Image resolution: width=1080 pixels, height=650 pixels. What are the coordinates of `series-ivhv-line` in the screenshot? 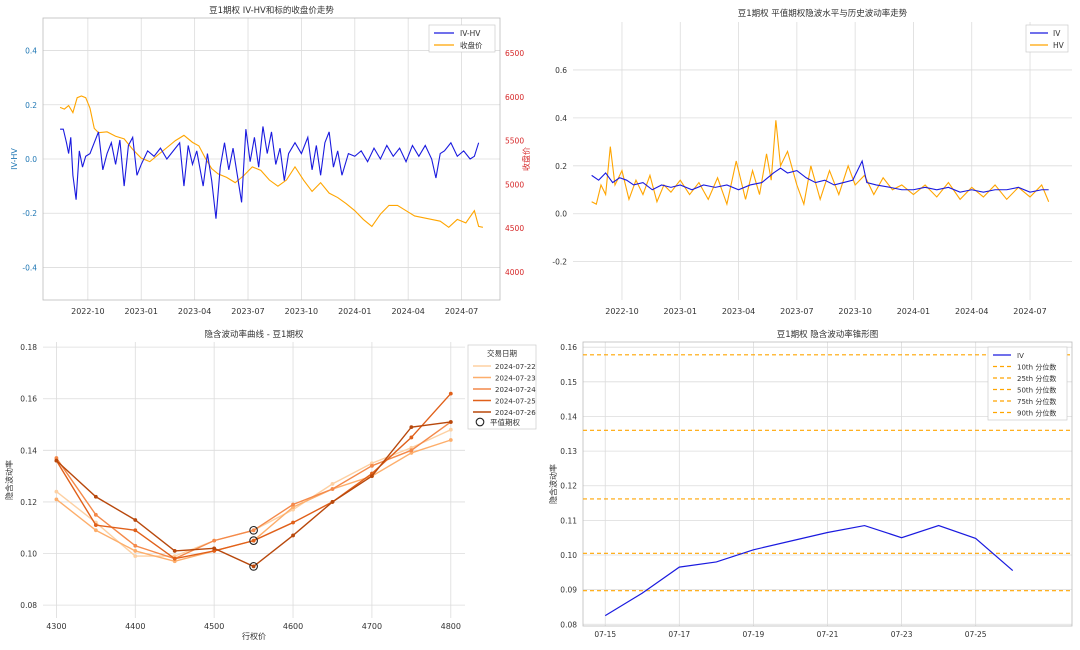 It's located at (270, 172).